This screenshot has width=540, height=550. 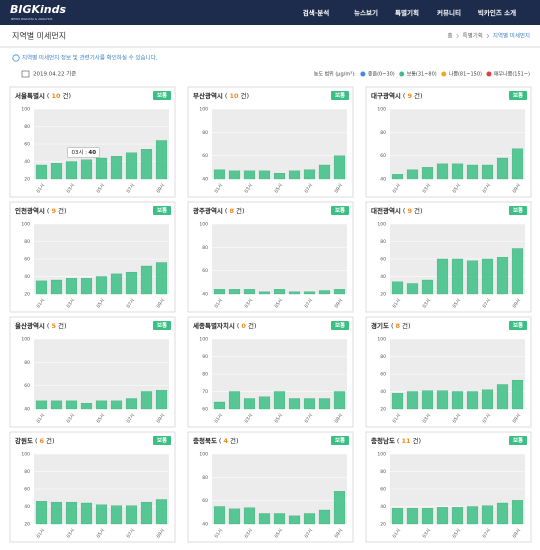 What do you see at coordinates (448, 142) in the screenshot?
I see `region-card: 대구광역시(9 건) 보통 40 60 80 100 01시 03시 05시 07시 09시` at bounding box center [448, 142].